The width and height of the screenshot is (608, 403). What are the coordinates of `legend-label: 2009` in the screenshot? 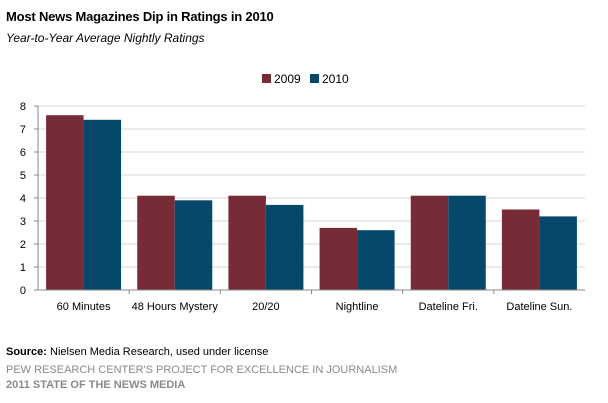 It's located at (287, 79).